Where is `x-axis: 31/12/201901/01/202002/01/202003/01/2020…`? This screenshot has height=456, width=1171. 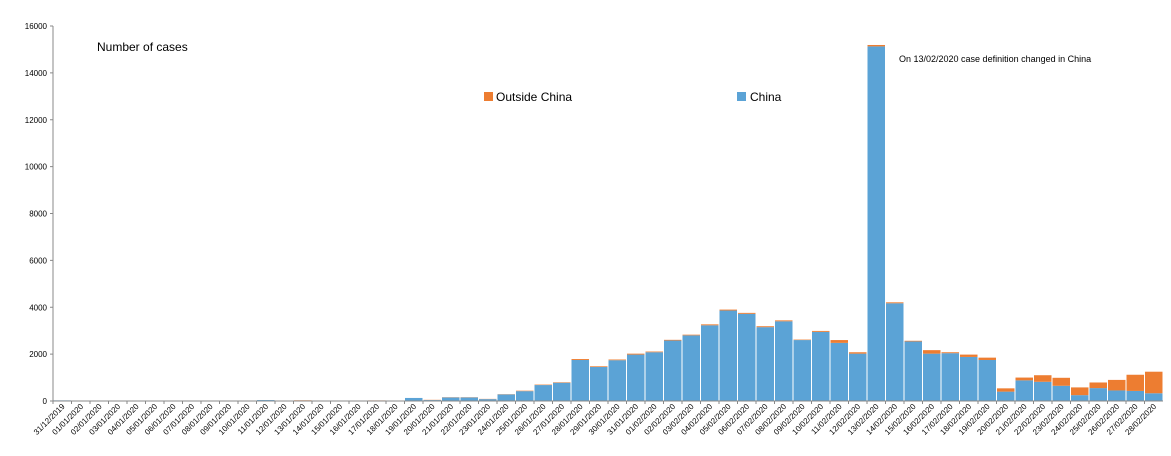
x-axis: 31/12/201901/01/202002/01/202003/01/2020… is located at coordinates (597, 418).